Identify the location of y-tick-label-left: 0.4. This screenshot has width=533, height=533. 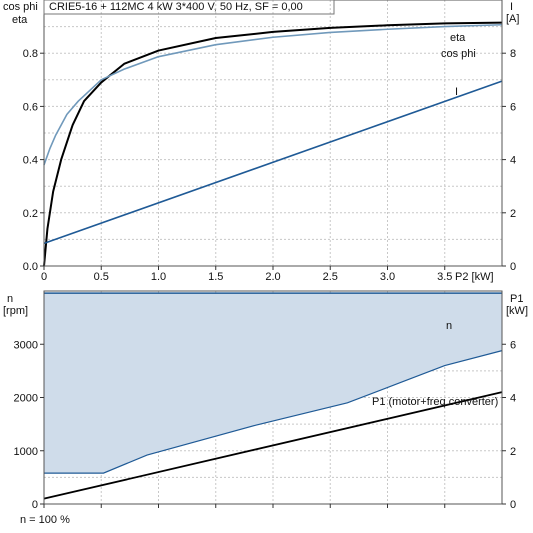
(30, 161).